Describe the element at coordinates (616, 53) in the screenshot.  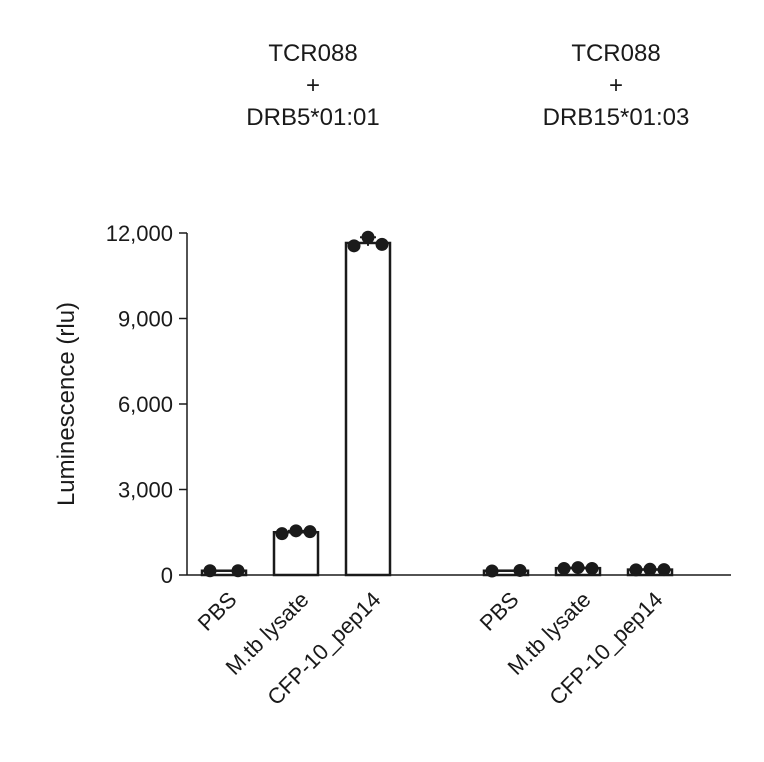
I see `group-title-2-line-1: TCR088` at that location.